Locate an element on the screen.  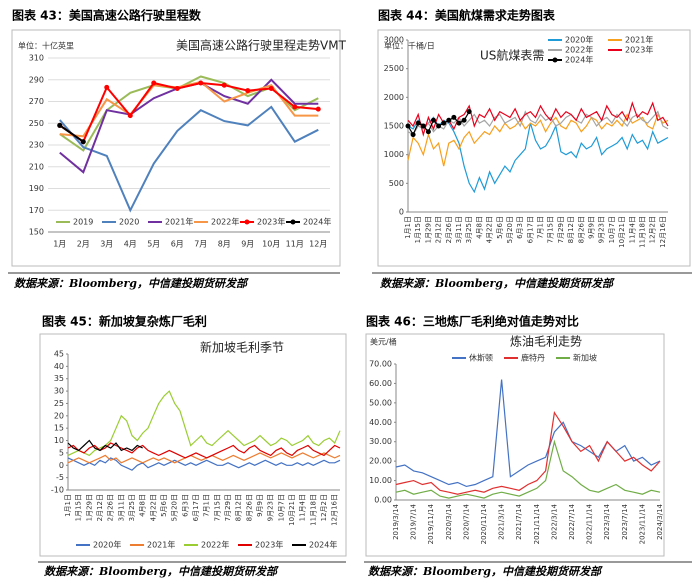
x-tick-label: 9月 is located at coordinates (247, 244).